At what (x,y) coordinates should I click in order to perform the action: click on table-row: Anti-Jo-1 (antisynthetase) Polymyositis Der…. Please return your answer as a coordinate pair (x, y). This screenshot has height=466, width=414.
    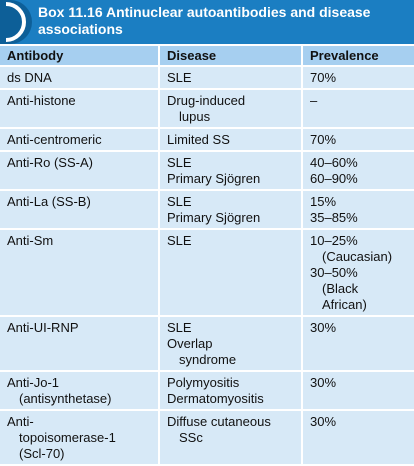
    Looking at the image, I should click on (207, 391).